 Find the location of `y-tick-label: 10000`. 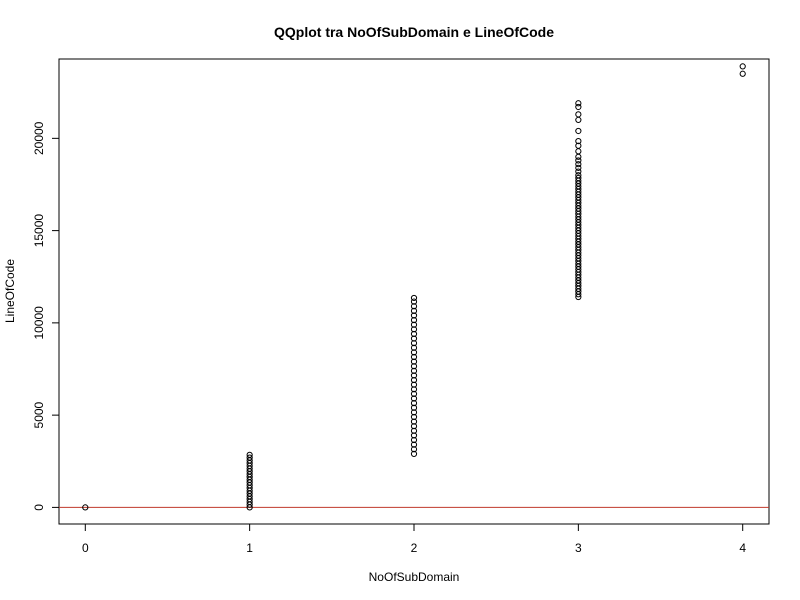

y-tick-label: 10000 is located at coordinates (39, 323).